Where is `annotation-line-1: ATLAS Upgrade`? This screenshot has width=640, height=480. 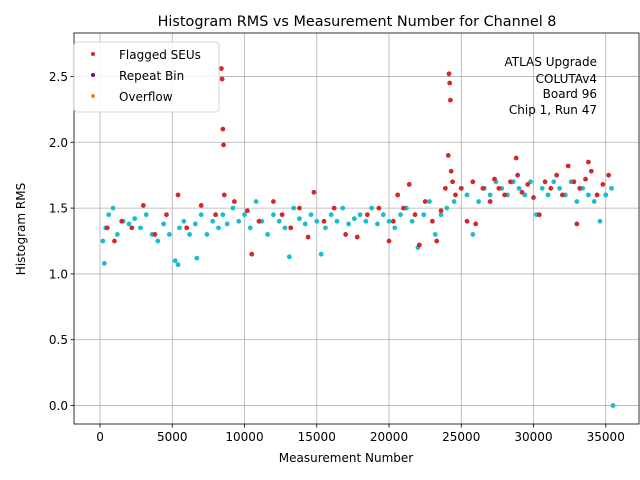
annotation-line-1: ATLAS Upgrade is located at coordinates (550, 62).